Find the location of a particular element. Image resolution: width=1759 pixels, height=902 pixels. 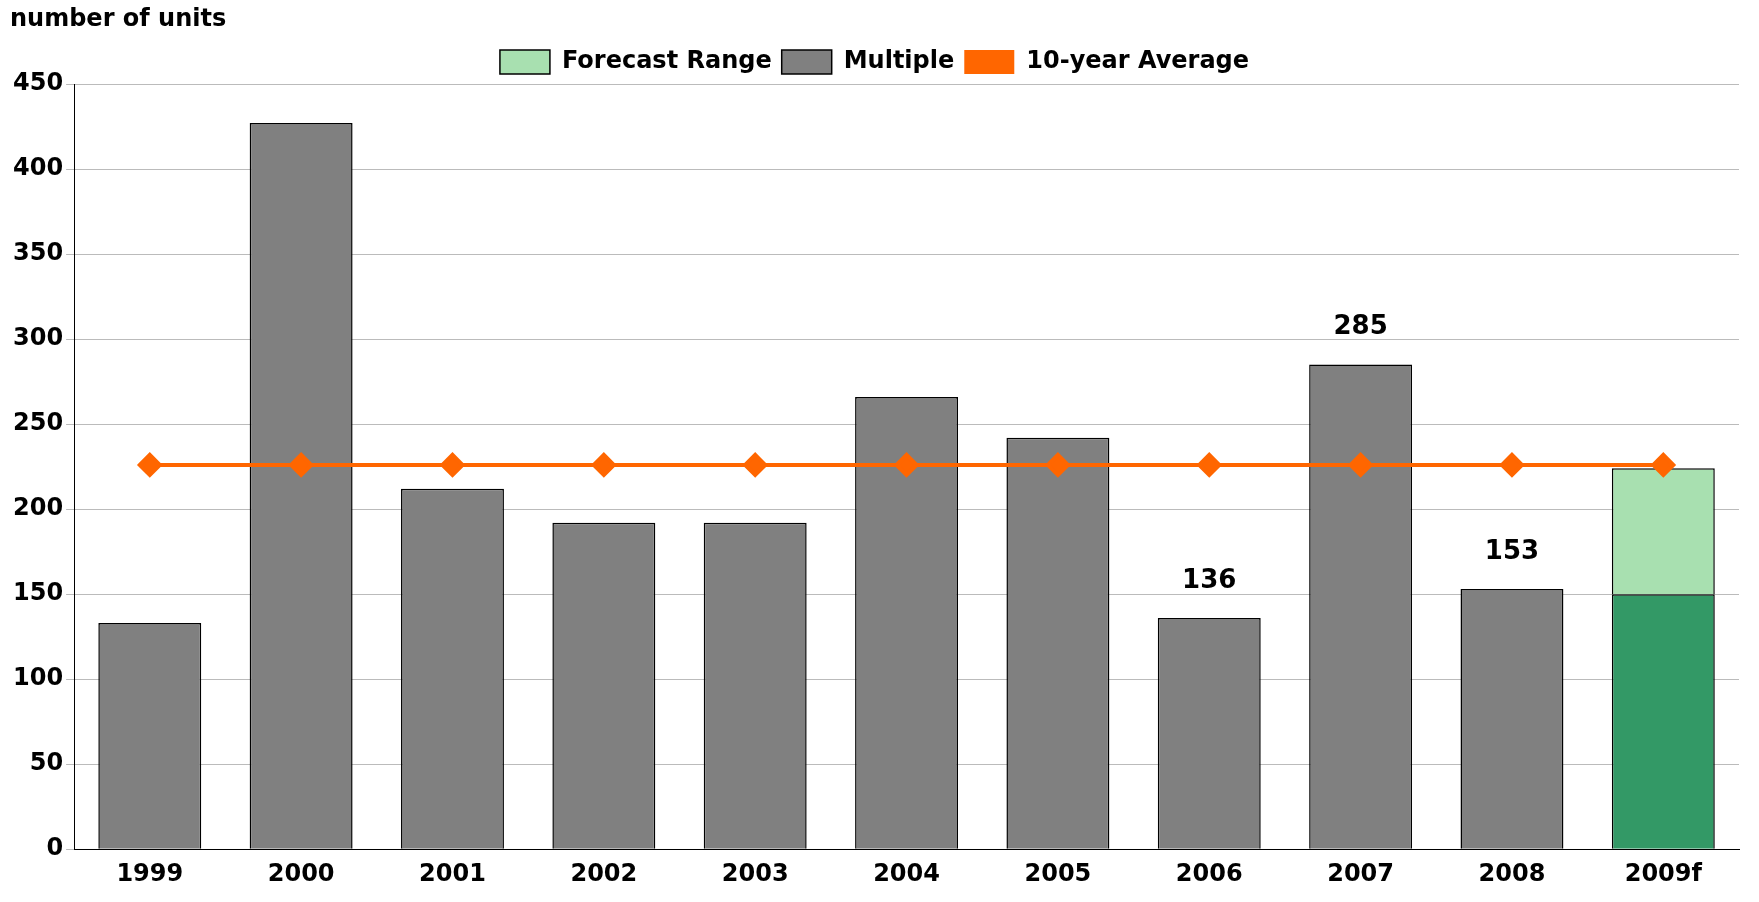

x-tick-label: 2001 is located at coordinates (452, 872).